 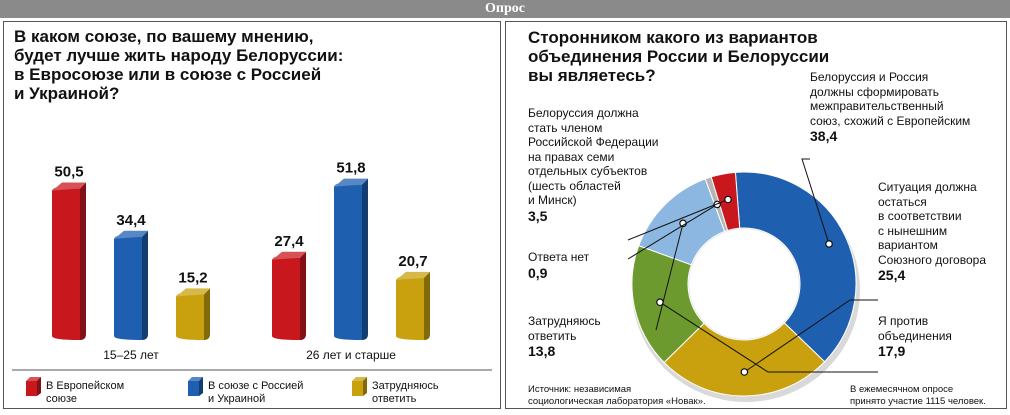 What do you see at coordinates (593, 337) in the screenshot?
I see `slice-label: Затрудняюсь ответить 13,8` at bounding box center [593, 337].